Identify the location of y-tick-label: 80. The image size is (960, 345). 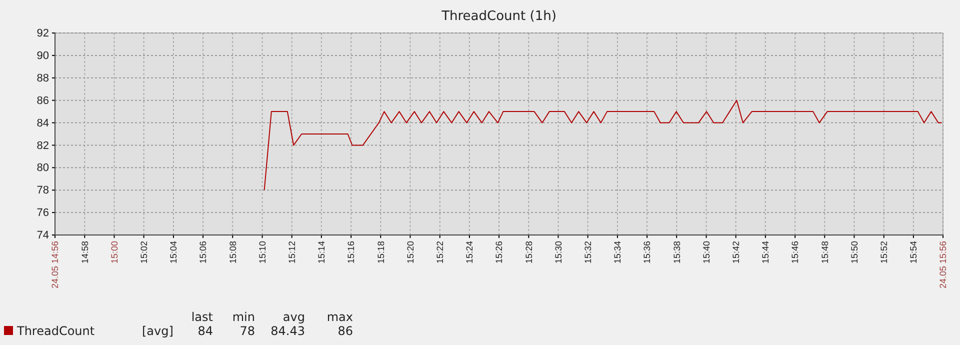
(42, 168).